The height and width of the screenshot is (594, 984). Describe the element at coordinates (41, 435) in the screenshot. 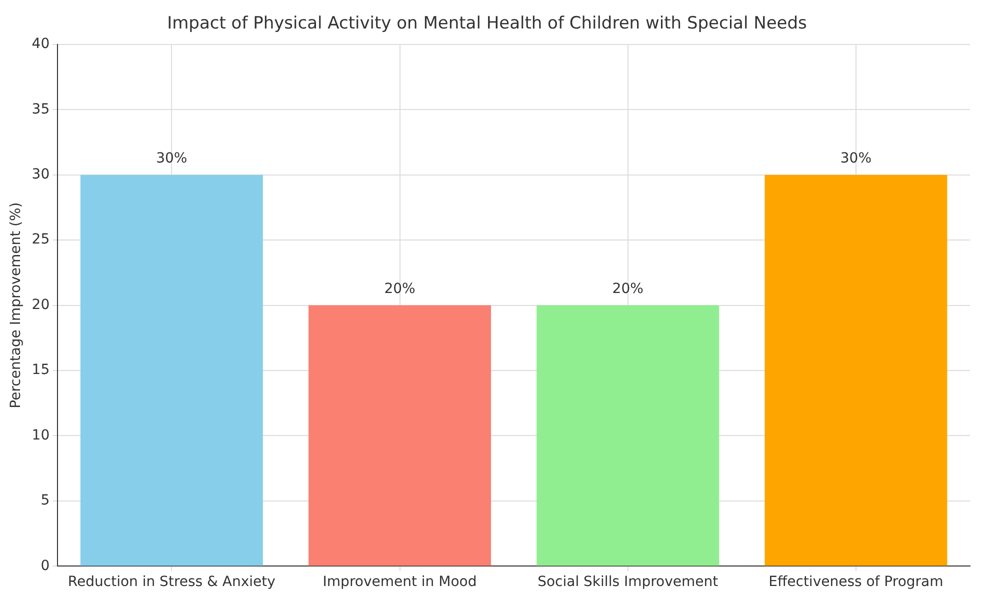

I see `y-tick-label: 10` at that location.